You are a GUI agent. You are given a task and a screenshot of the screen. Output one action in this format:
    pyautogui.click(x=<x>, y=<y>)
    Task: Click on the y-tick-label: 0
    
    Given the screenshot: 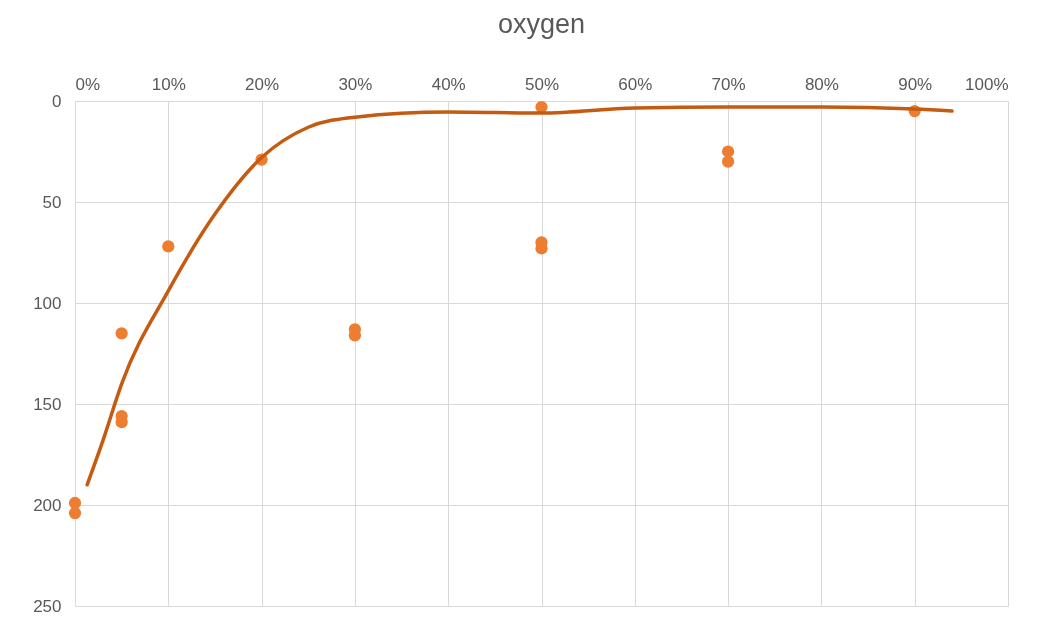 What is the action you would take?
    pyautogui.click(x=57, y=101)
    